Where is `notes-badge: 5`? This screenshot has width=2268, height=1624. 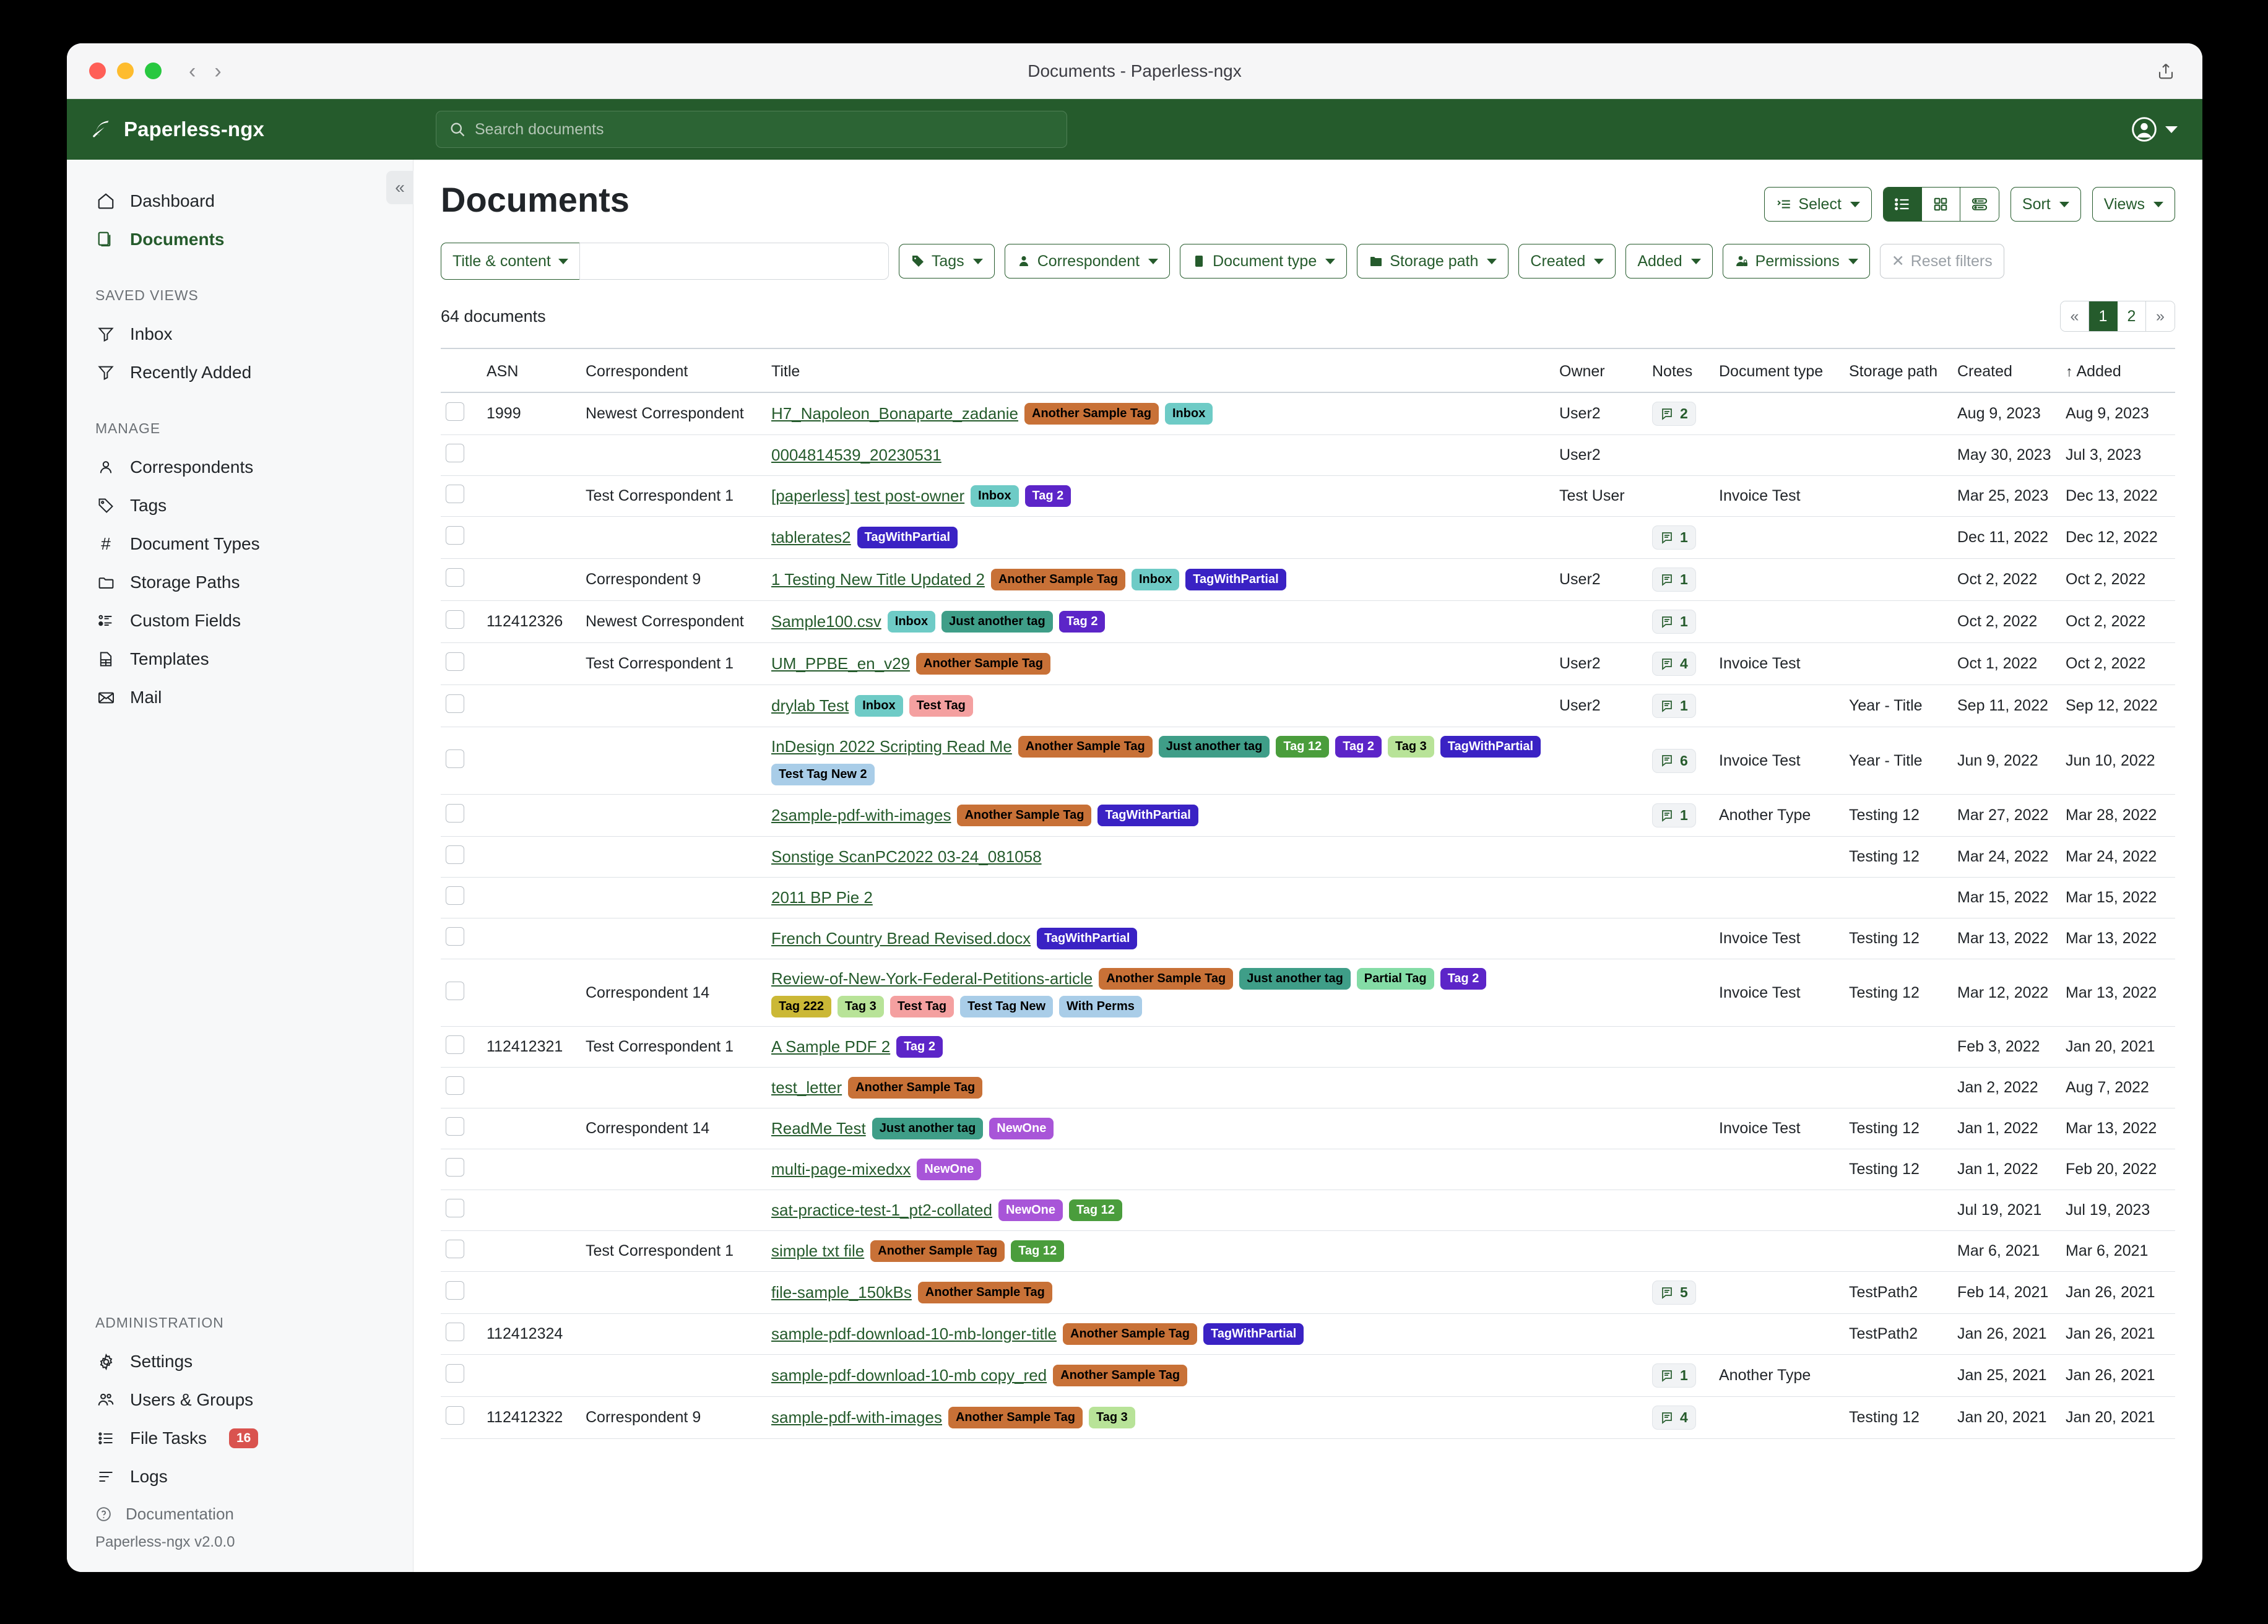 notes-badge: 5 is located at coordinates (1674, 1293).